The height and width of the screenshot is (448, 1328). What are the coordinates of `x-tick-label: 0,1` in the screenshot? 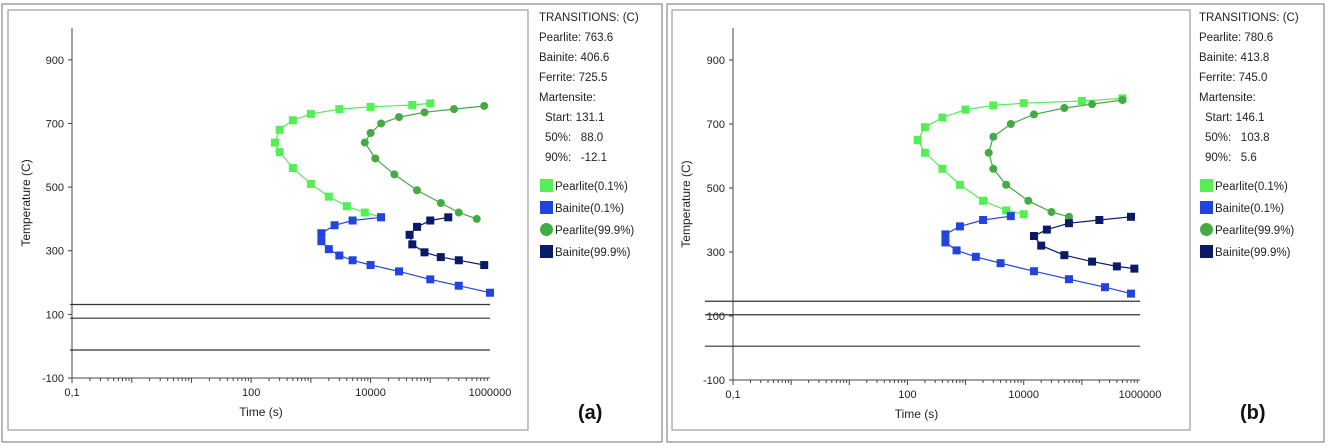 It's located at (732, 395).